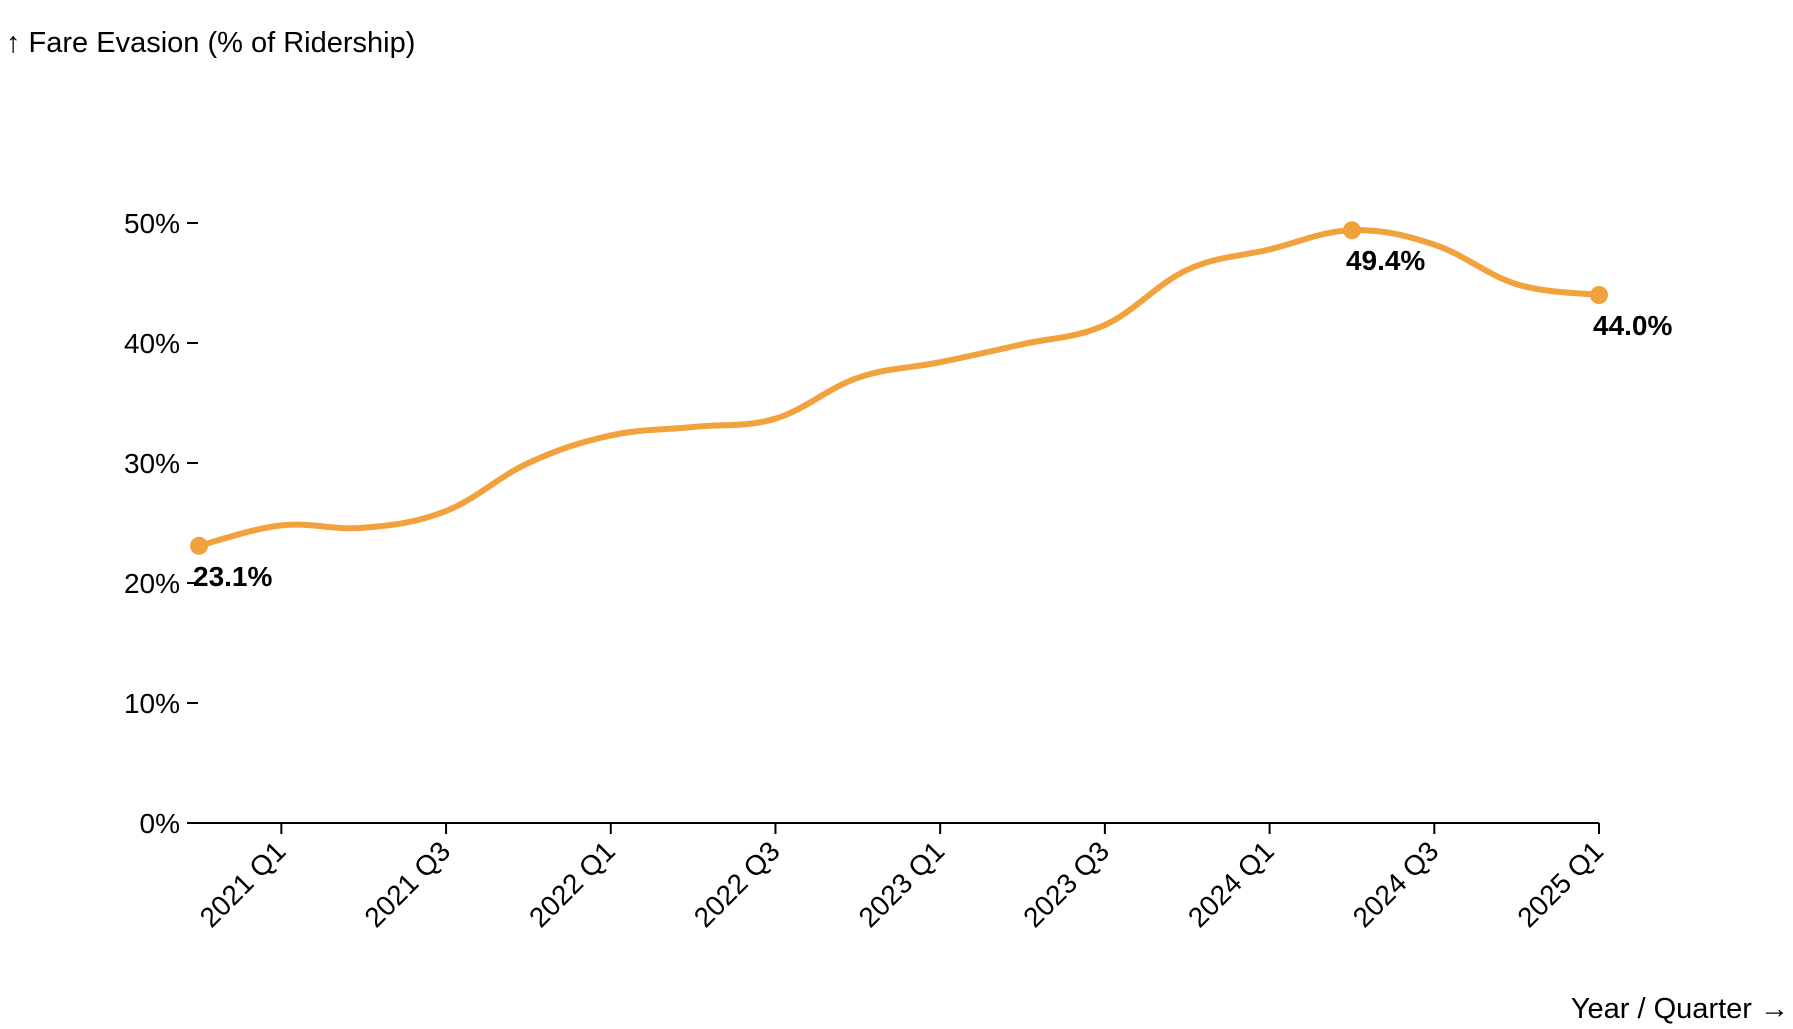  What do you see at coordinates (1231, 884) in the screenshot?
I see `x-tick-label: 2024 Q1` at bounding box center [1231, 884].